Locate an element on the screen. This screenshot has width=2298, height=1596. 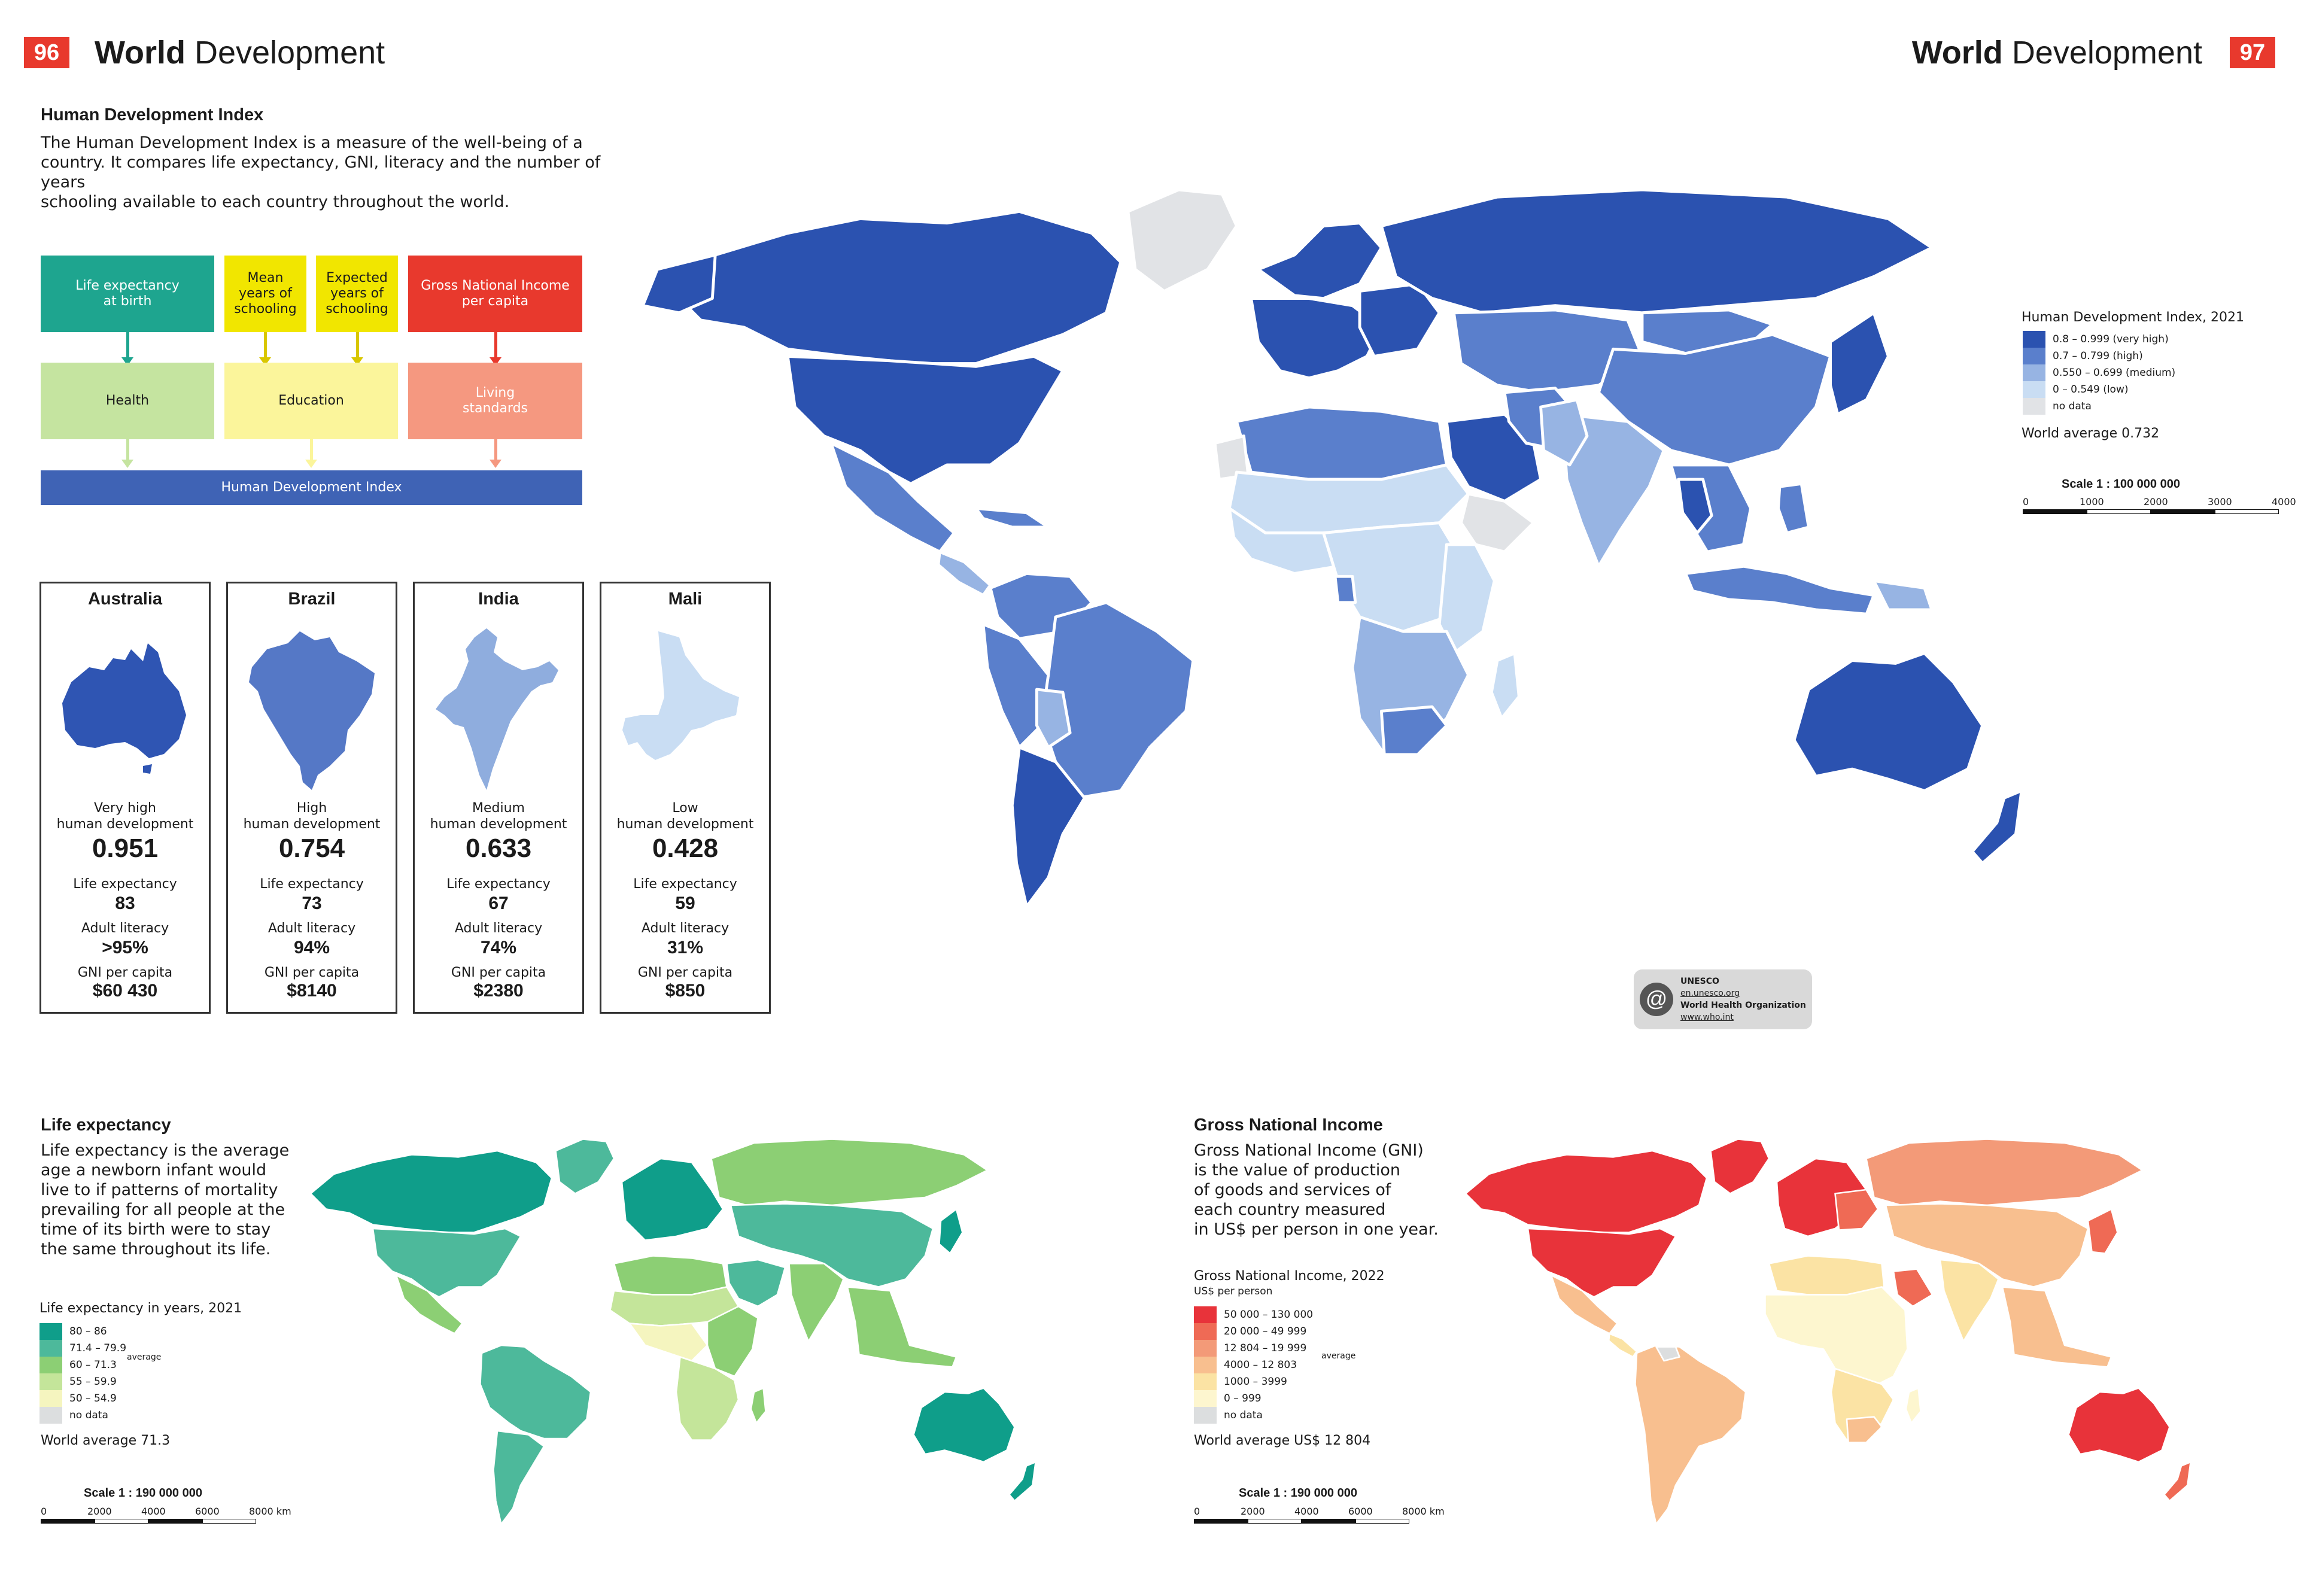
southern-cone-region is located at coordinates (1048, 827).